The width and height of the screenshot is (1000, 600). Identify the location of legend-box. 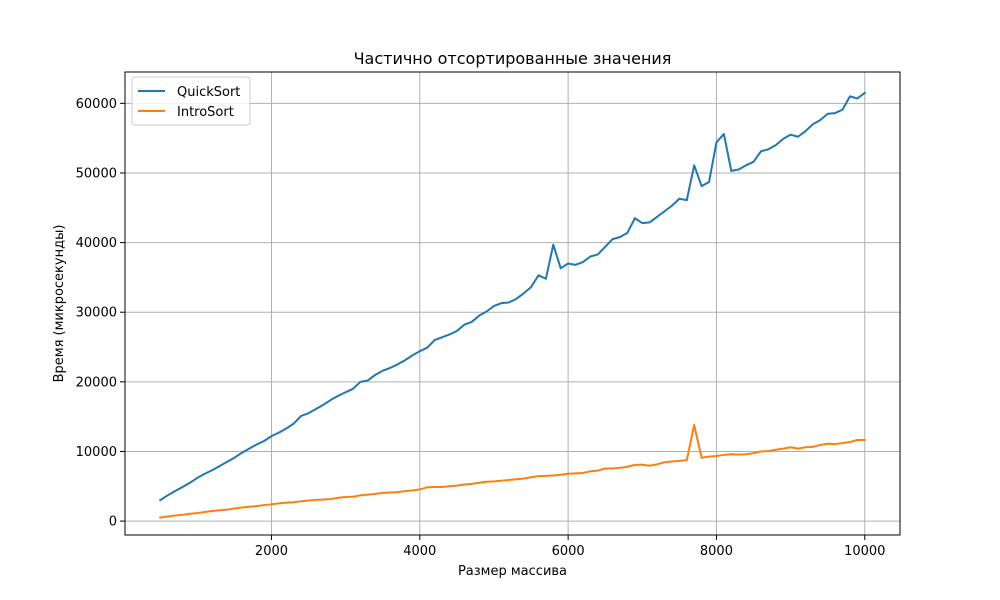
(191, 101).